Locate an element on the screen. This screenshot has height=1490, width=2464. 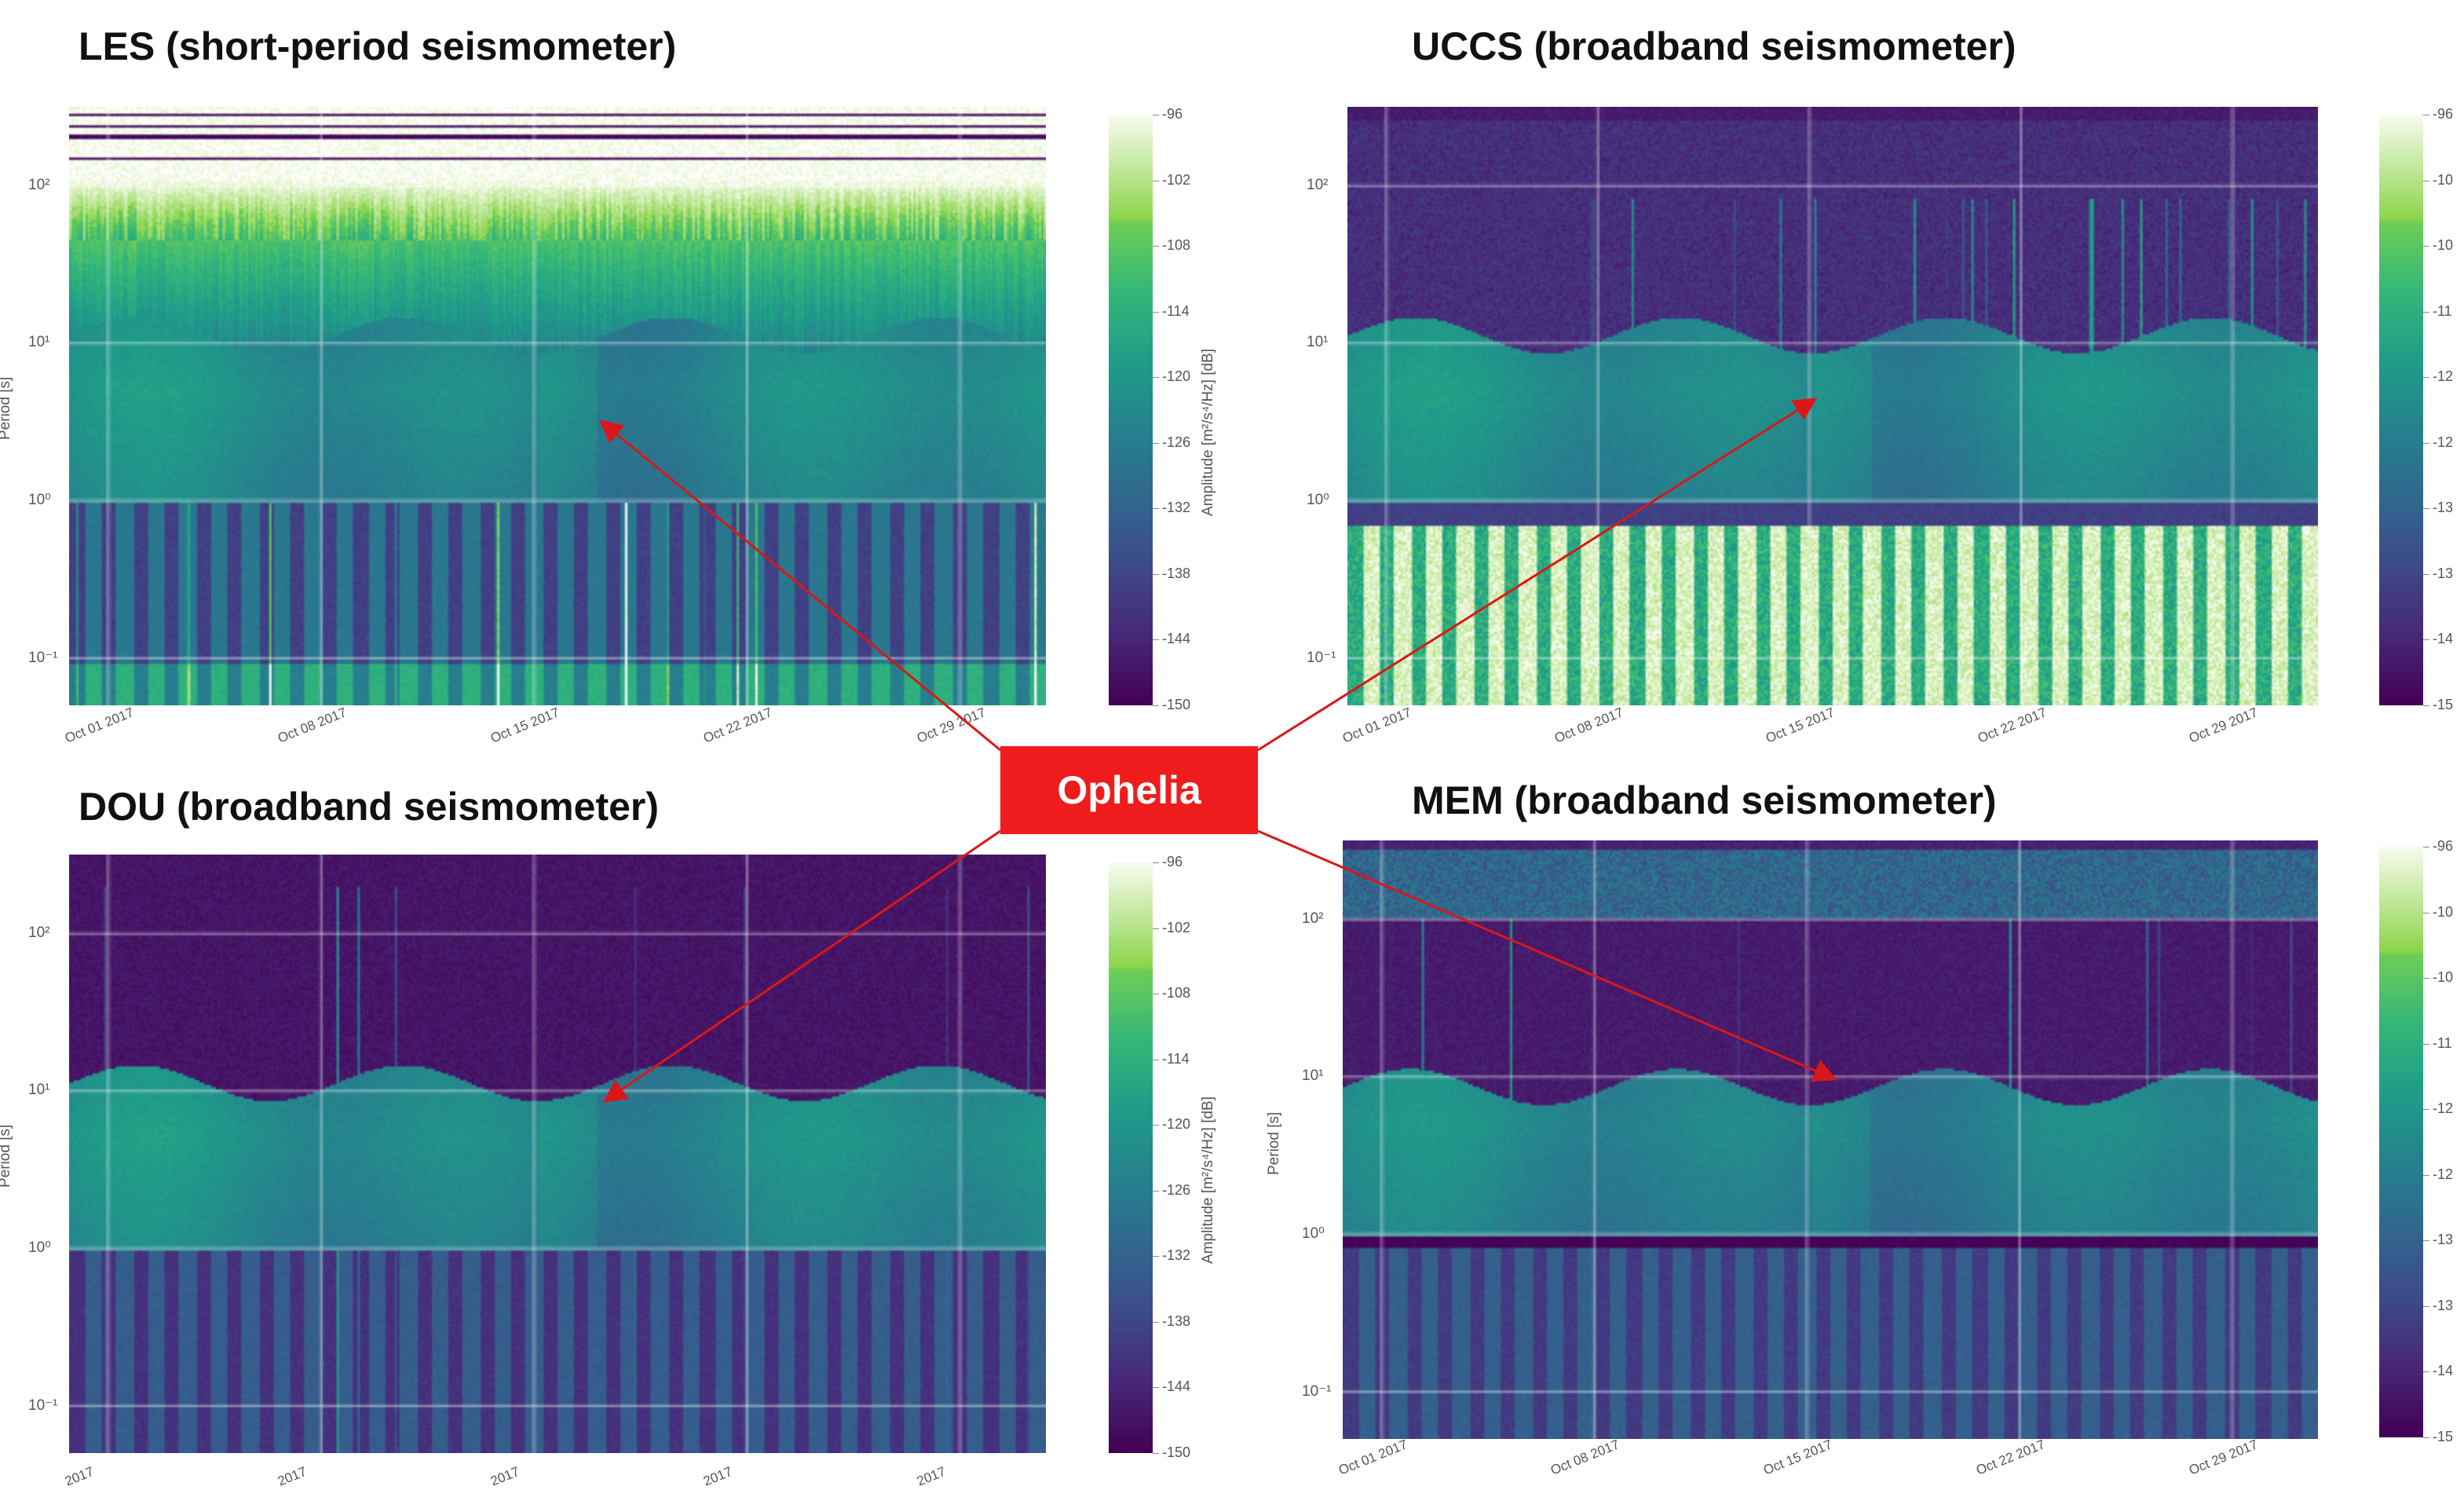
colorbar-tick-les: -132 is located at coordinates (1176, 508).